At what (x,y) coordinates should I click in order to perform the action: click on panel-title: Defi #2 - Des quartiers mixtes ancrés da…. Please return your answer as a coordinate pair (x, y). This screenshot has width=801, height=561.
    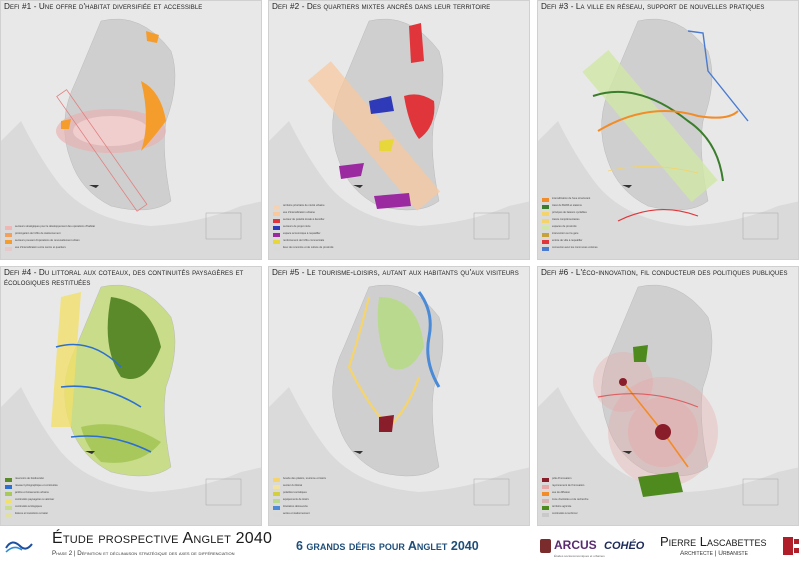
    Looking at the image, I should click on (381, 6).